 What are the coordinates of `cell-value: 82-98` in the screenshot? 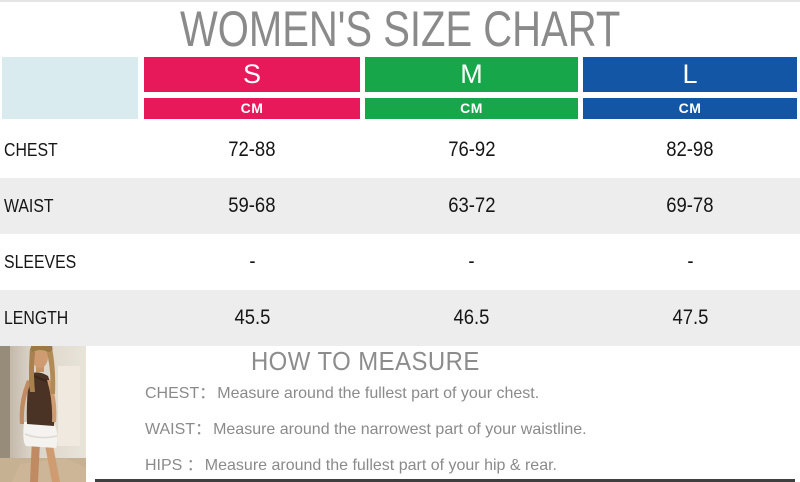 It's located at (690, 149).